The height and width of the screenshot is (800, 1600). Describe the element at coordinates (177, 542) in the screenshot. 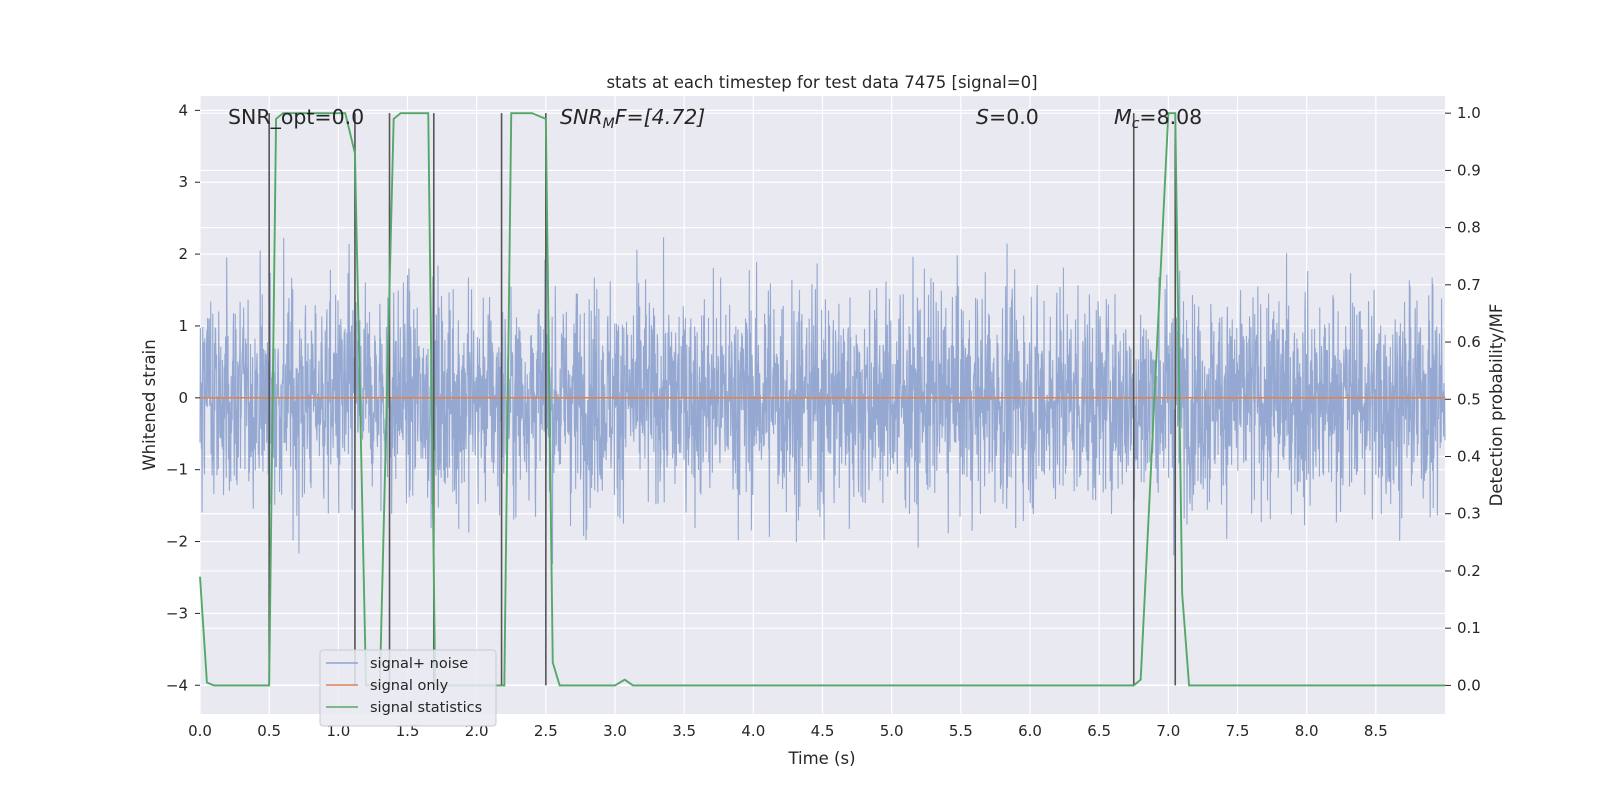

I see `y-tick-label: −2` at that location.